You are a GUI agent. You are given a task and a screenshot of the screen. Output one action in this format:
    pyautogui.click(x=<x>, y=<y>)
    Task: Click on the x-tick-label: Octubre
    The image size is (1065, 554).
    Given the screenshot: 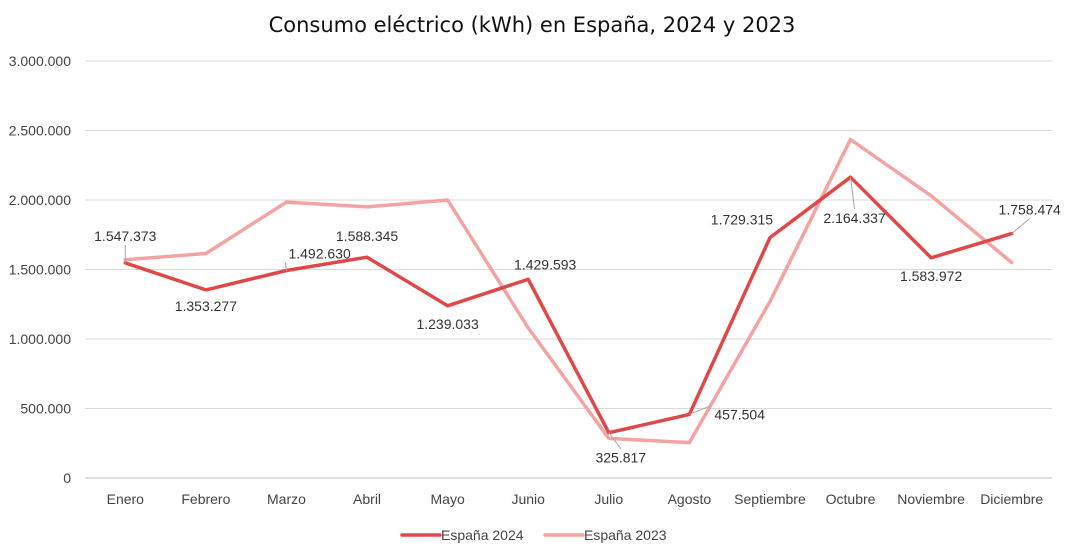 What is the action you would take?
    pyautogui.click(x=851, y=499)
    